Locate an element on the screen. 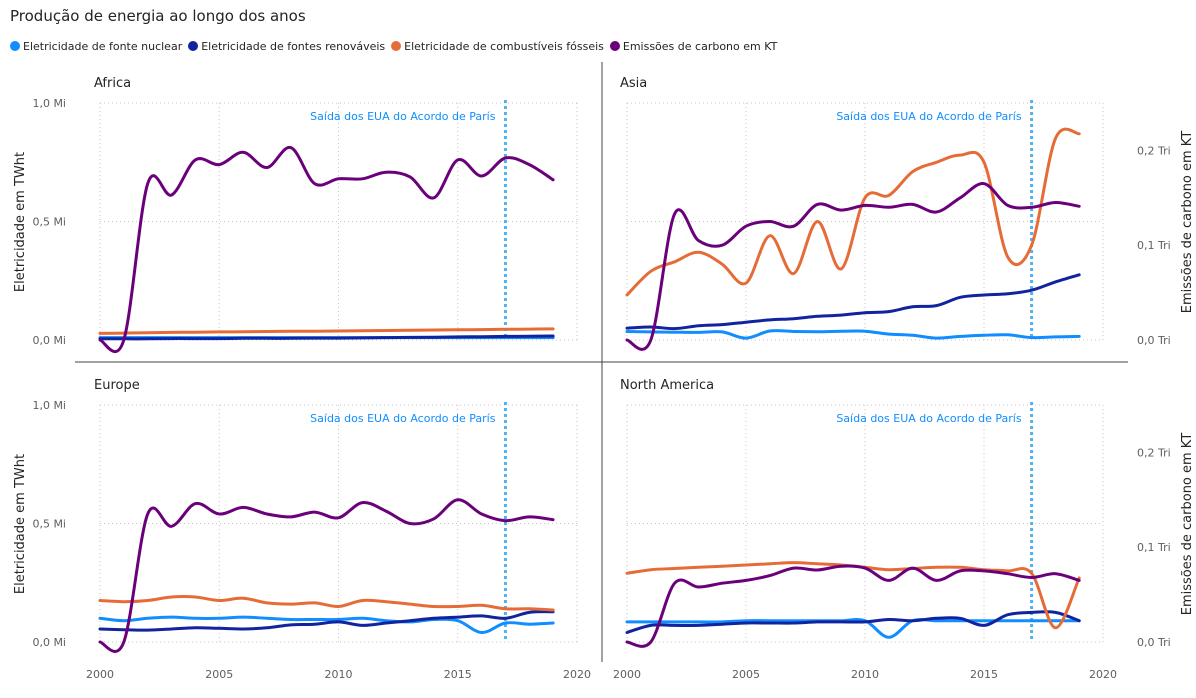 The width and height of the screenshot is (1196, 698). panel-title: Asia is located at coordinates (633, 83).